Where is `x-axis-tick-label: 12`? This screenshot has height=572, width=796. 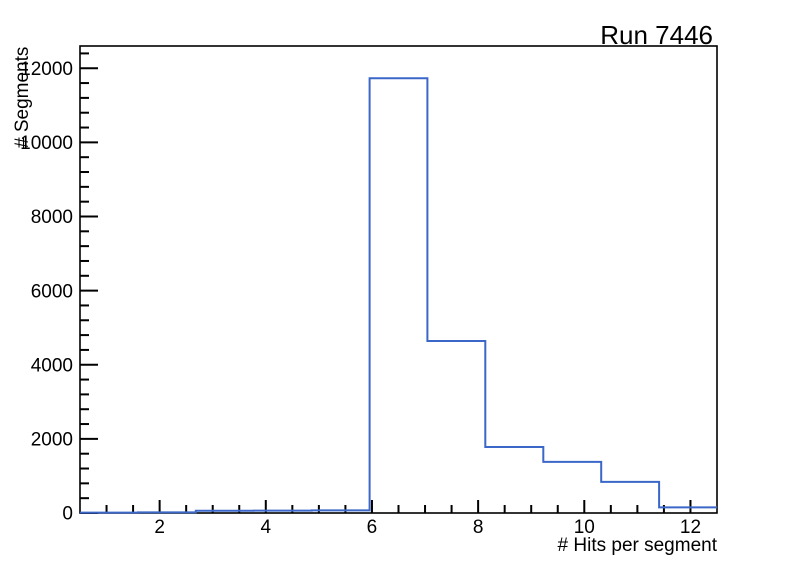
x-axis-tick-label: 12 is located at coordinates (690, 527).